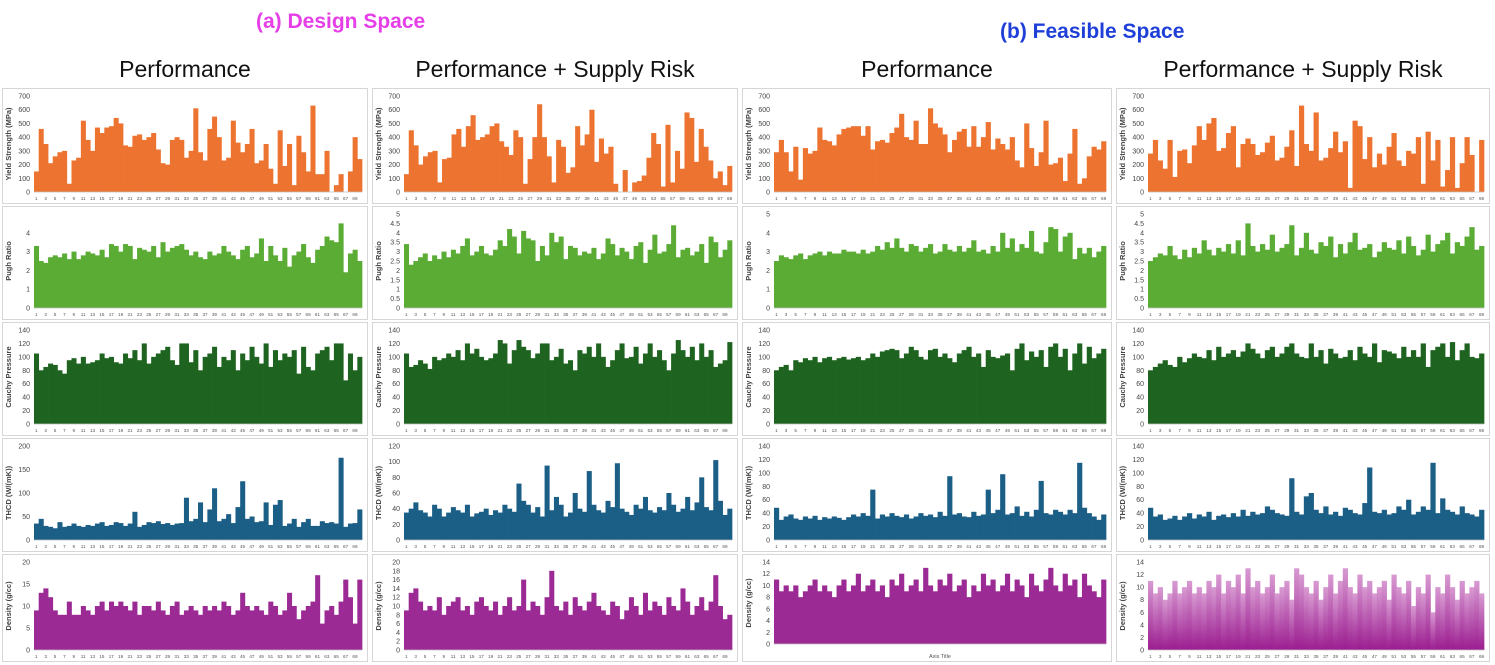 The width and height of the screenshot is (1495, 665). I want to click on y-tick-label: 2, so click(1142, 271).